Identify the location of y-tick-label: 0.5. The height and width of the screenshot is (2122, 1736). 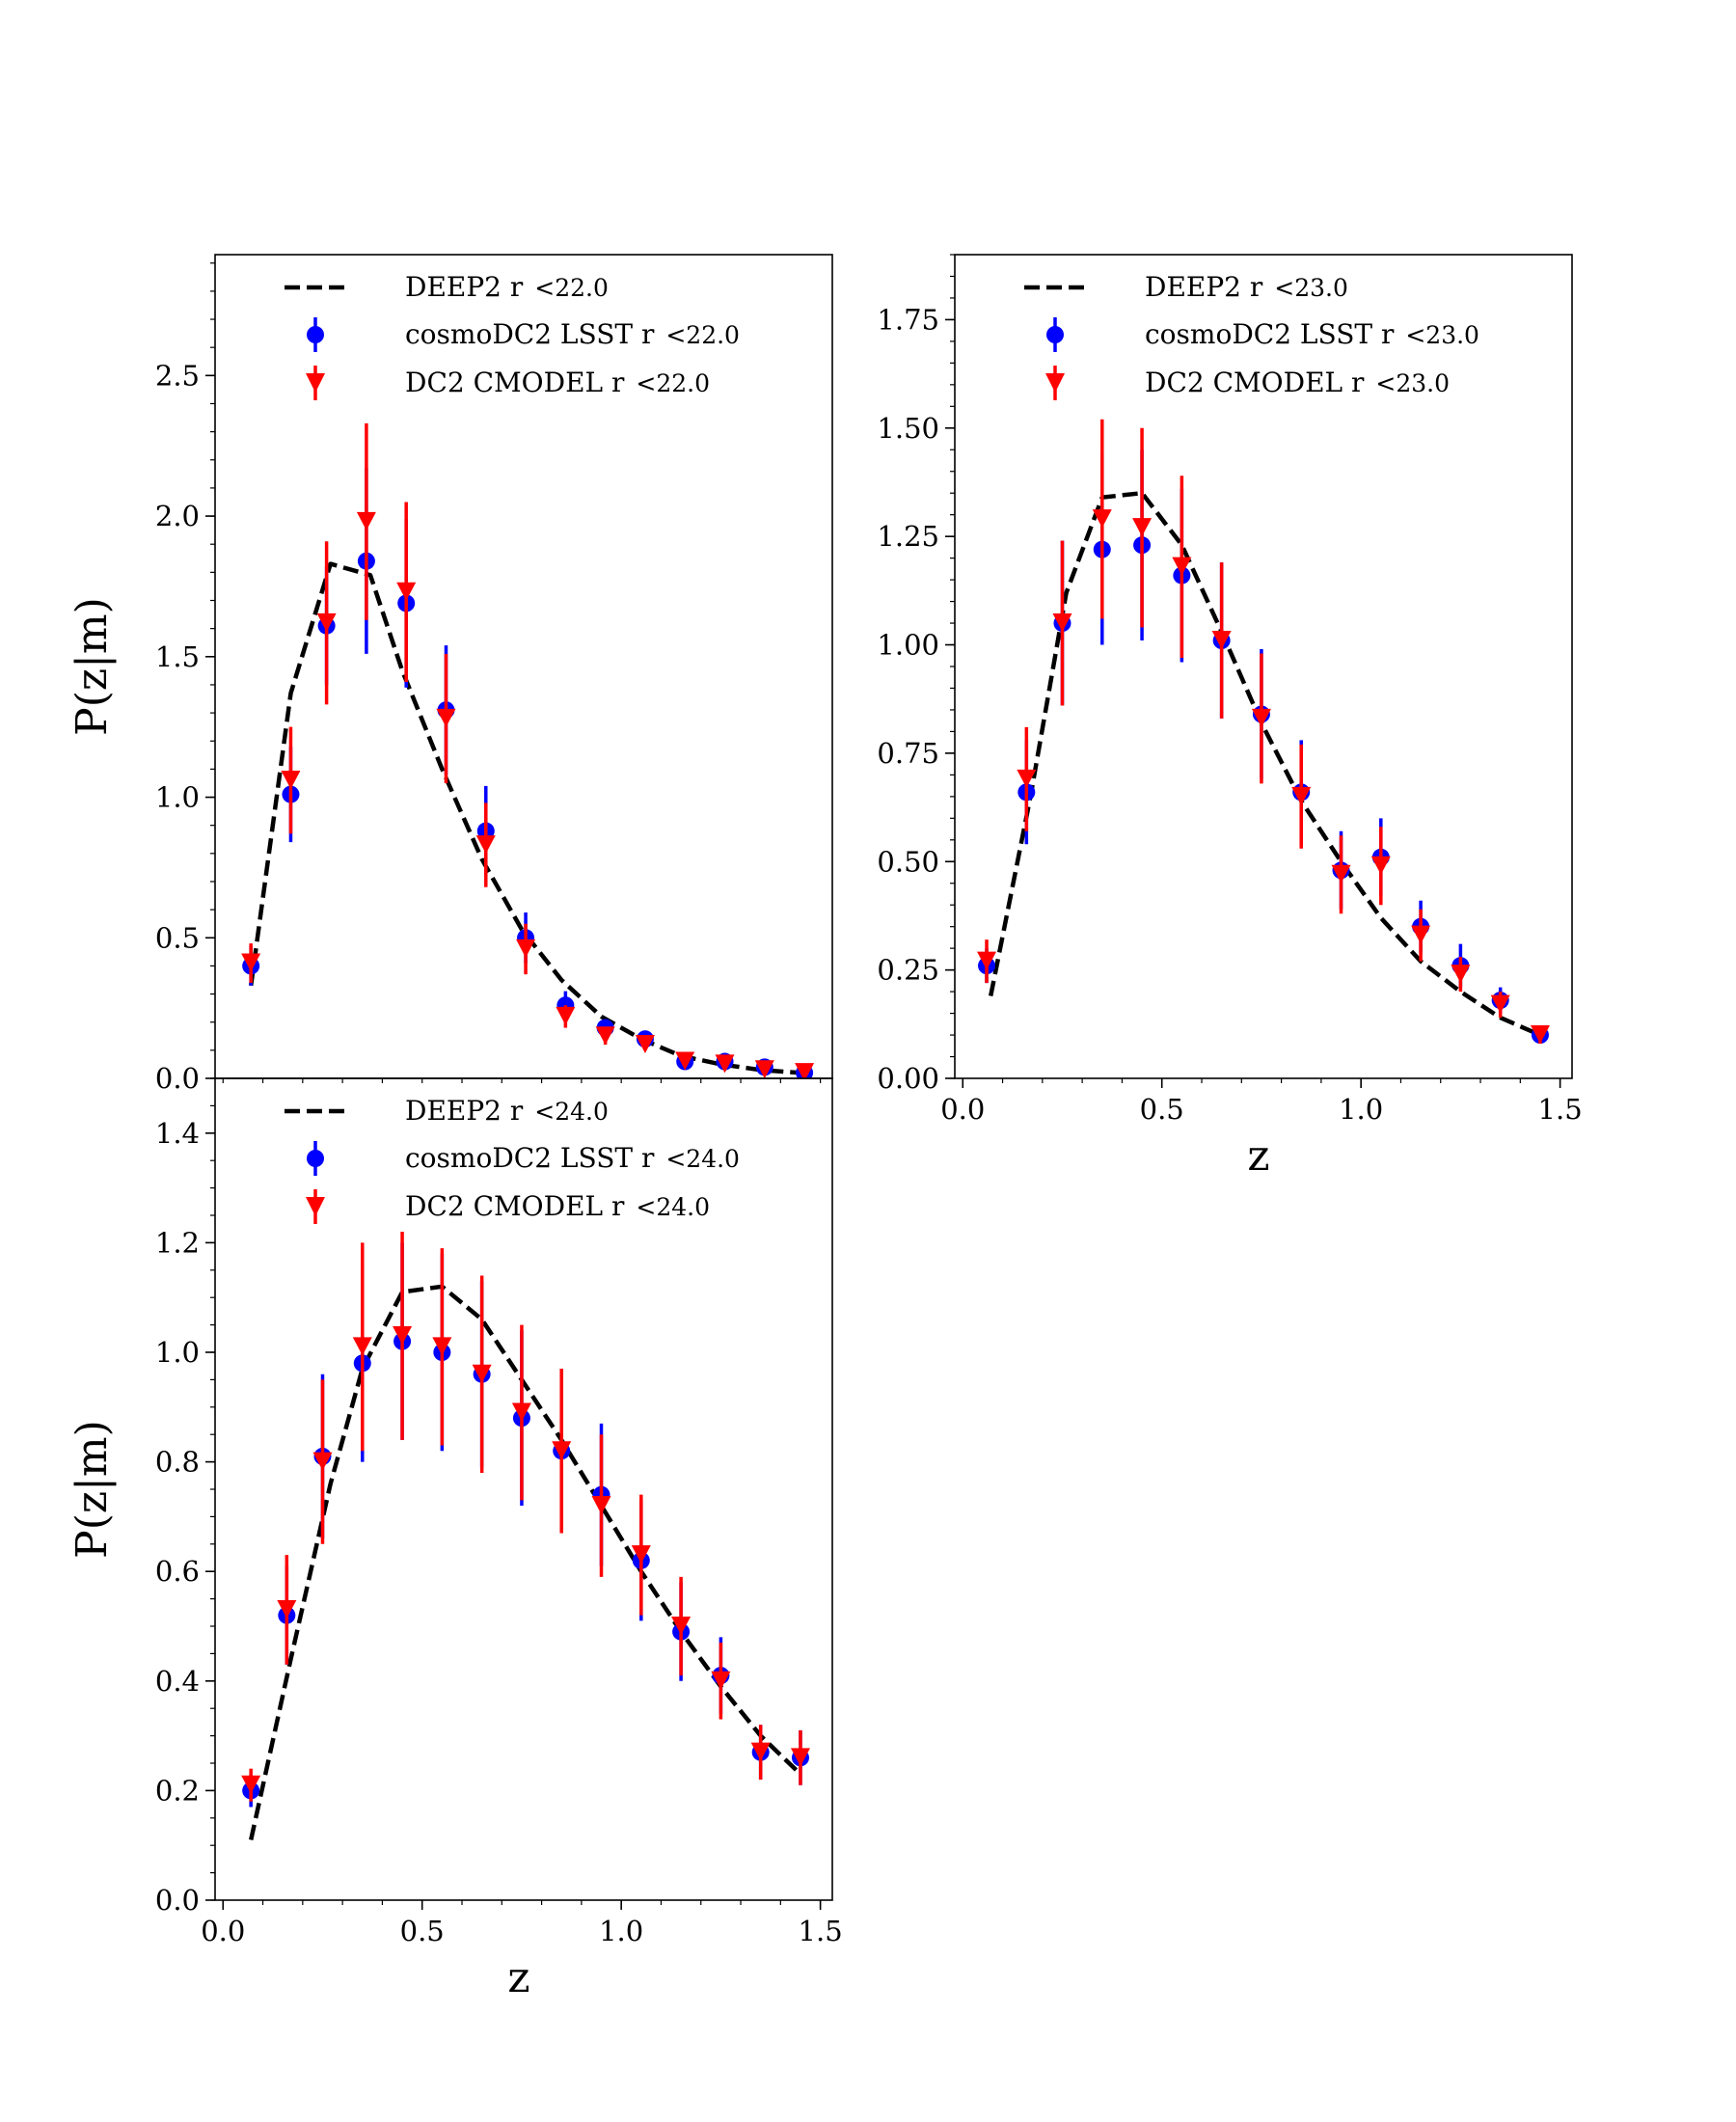
(177, 938).